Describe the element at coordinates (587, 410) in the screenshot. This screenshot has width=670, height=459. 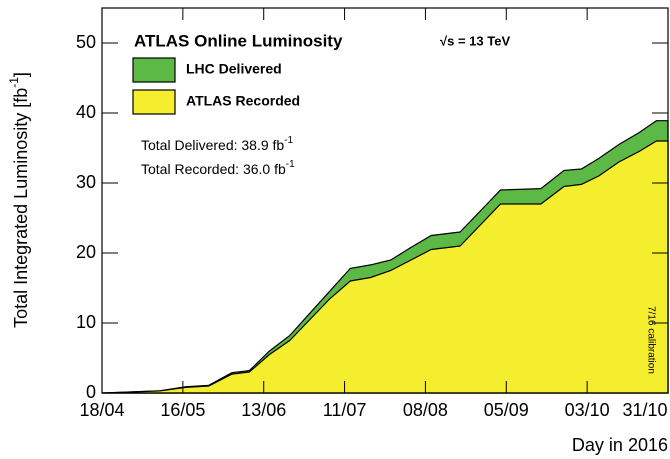
I see `x-tick-label: 03/10` at that location.